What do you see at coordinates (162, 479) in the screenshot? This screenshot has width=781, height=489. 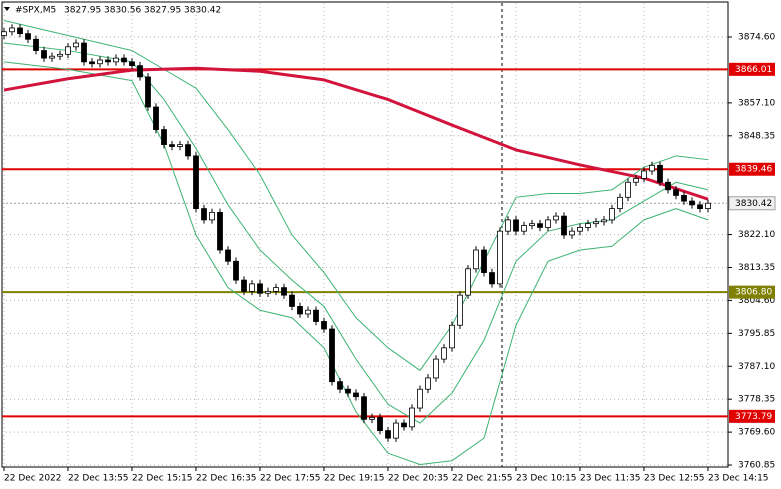 I see `x-tick-label: 22 Dec 15:15` at bounding box center [162, 479].